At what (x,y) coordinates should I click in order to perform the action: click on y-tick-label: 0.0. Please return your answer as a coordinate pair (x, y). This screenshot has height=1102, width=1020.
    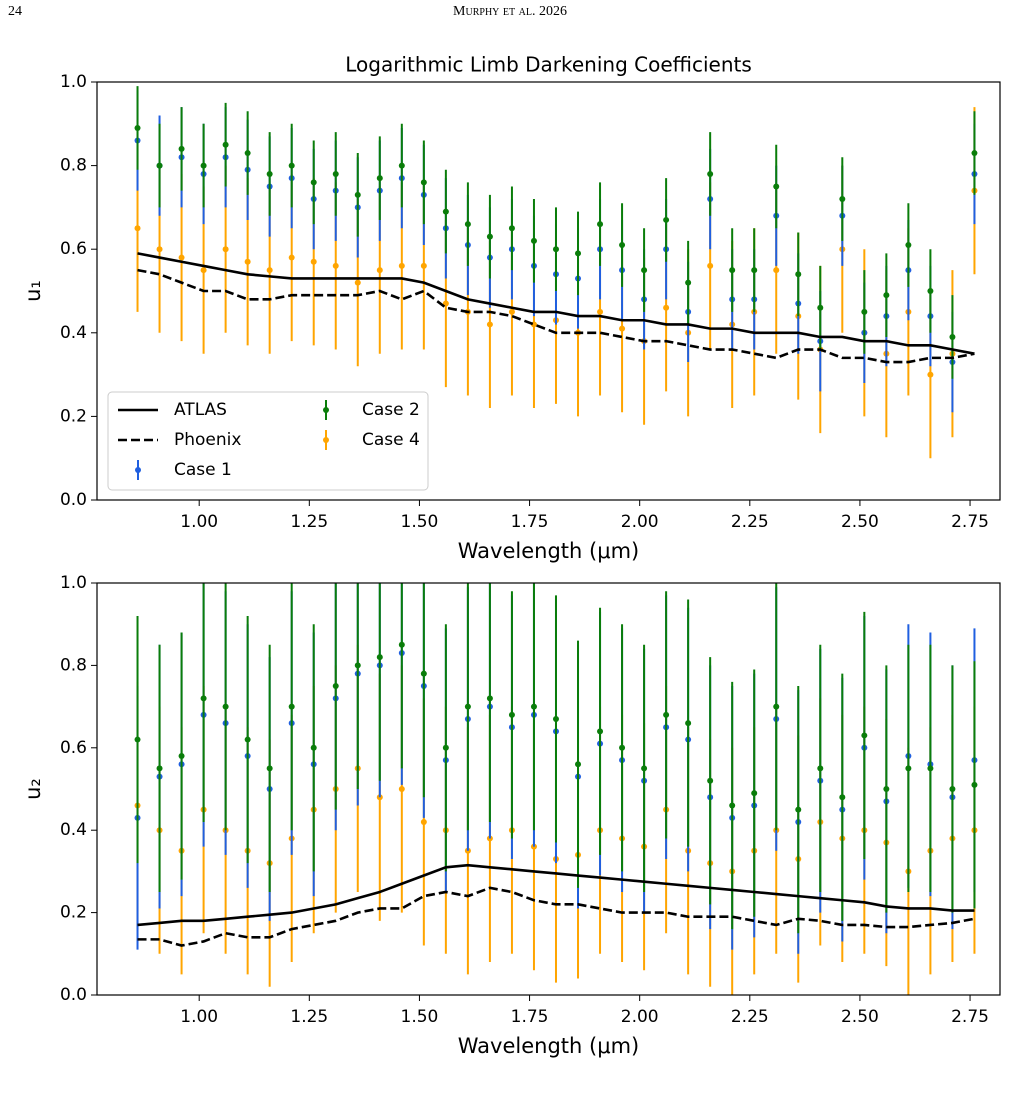
    Looking at the image, I should click on (73, 500).